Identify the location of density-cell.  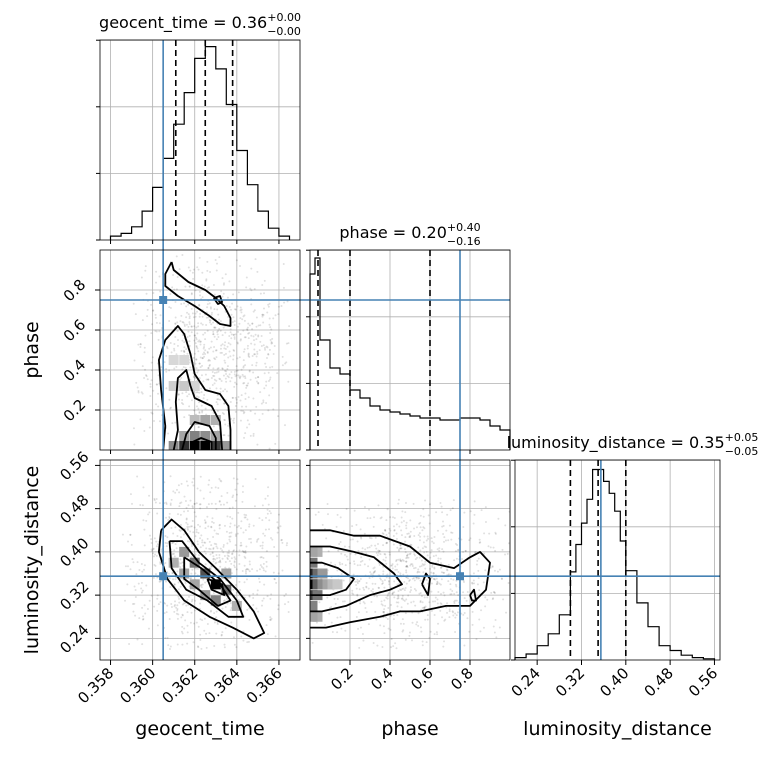
(322, 573).